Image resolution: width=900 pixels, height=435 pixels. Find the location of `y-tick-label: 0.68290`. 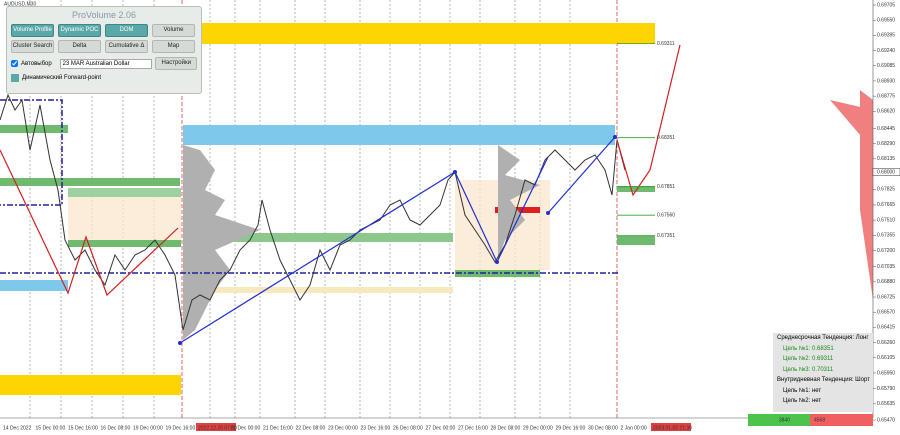

y-tick-label: 0.68290 is located at coordinates (886, 144).